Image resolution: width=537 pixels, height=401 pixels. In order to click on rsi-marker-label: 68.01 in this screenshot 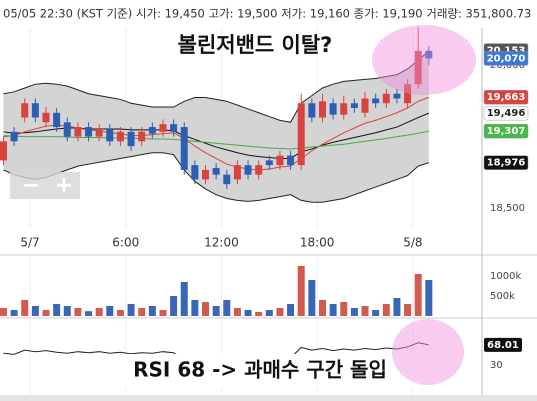, I will do `click(503, 345)`.